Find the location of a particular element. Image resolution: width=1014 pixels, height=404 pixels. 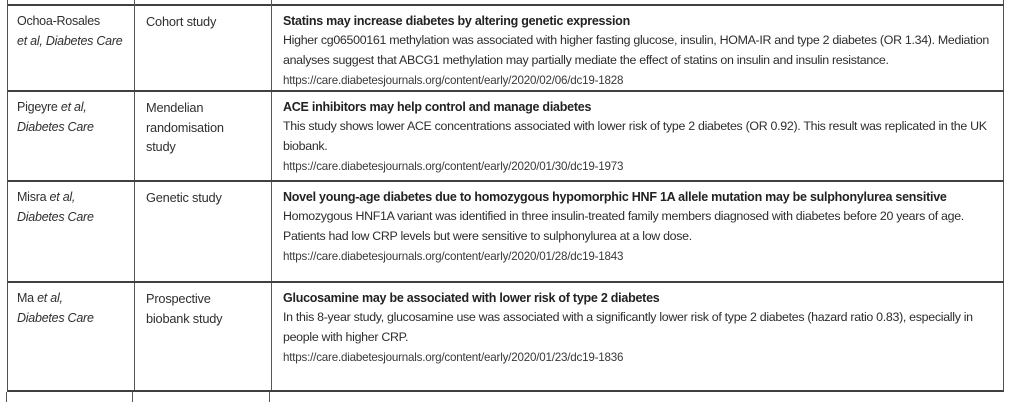

citation-cell: Misra et al, Diabetes Care is located at coordinates (71, 231).